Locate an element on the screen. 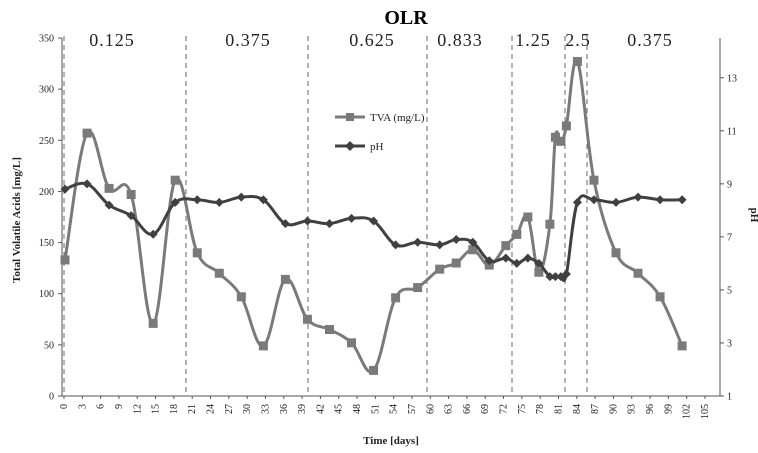 The height and width of the screenshot is (453, 758). x-tick-label: 42 is located at coordinates (320, 409).